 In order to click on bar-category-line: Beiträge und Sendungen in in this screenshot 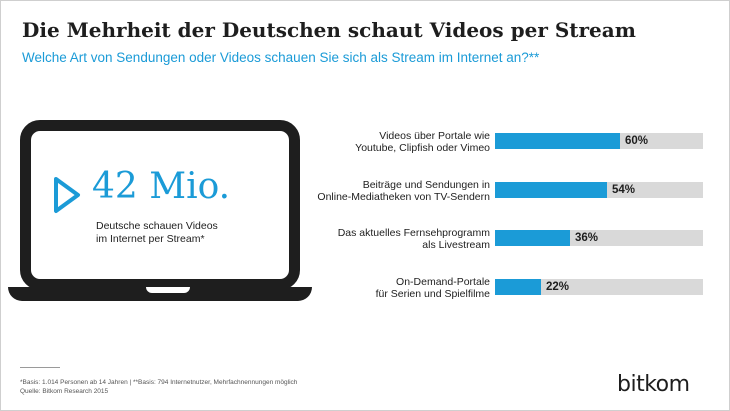, I will do `click(426, 184)`.